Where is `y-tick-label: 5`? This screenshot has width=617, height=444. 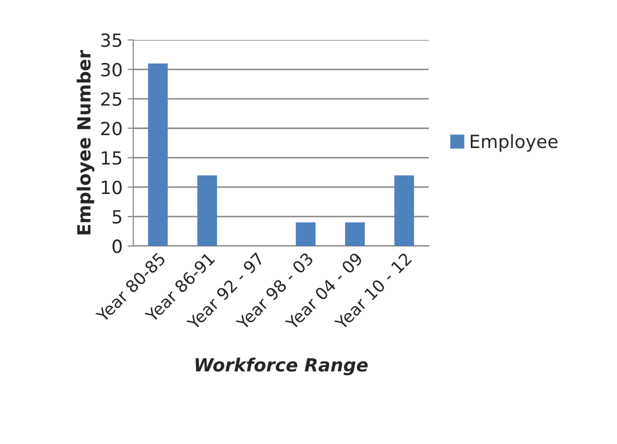 y-tick-label: 5 is located at coordinates (117, 217).